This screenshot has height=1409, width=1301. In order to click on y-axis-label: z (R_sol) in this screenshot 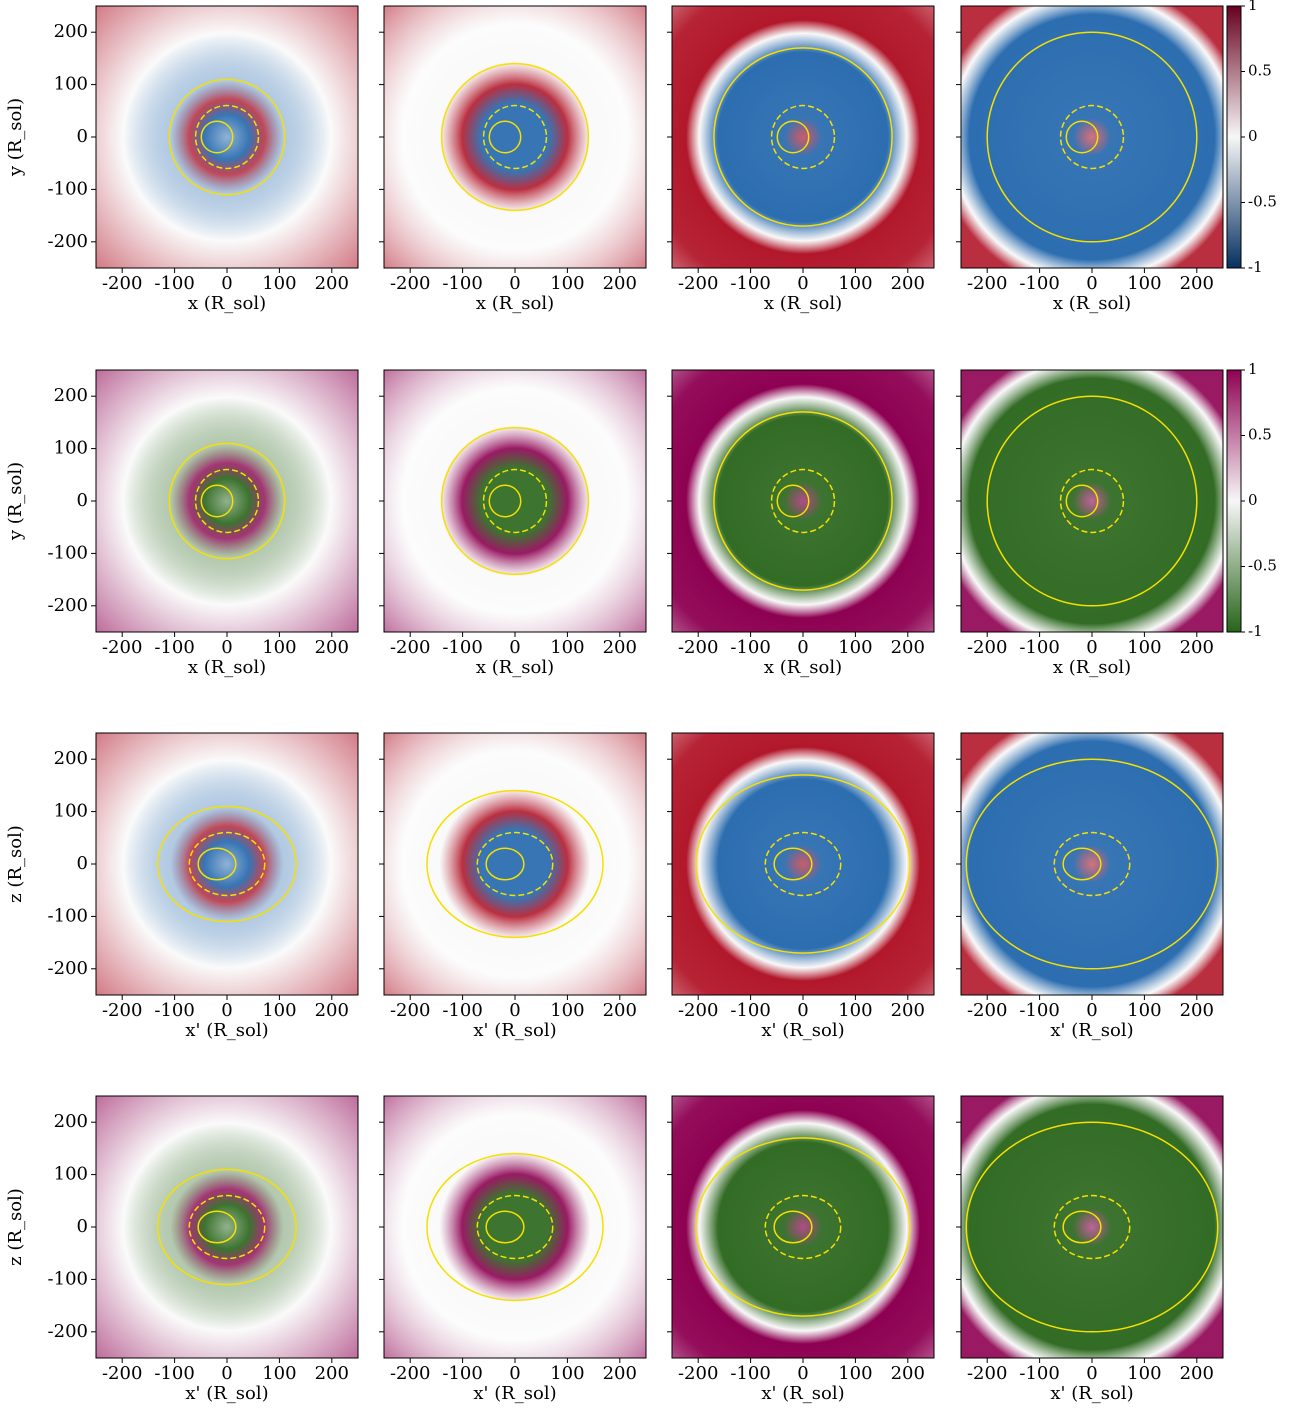, I will do `click(15, 864)`.